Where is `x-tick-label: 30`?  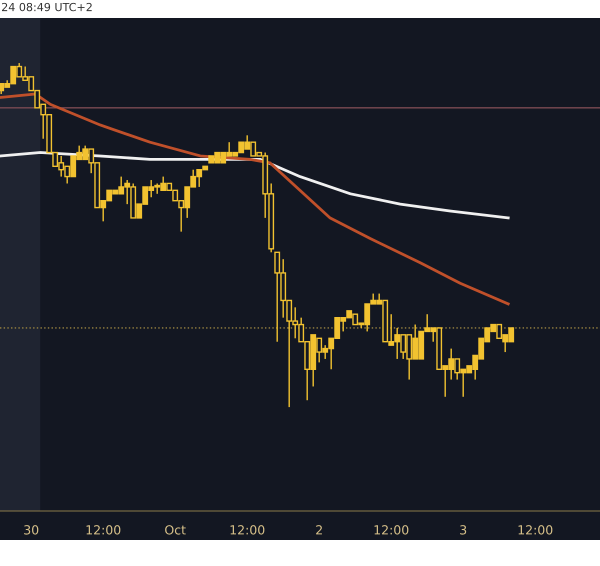 x-tick-label: 30 is located at coordinates (31, 530).